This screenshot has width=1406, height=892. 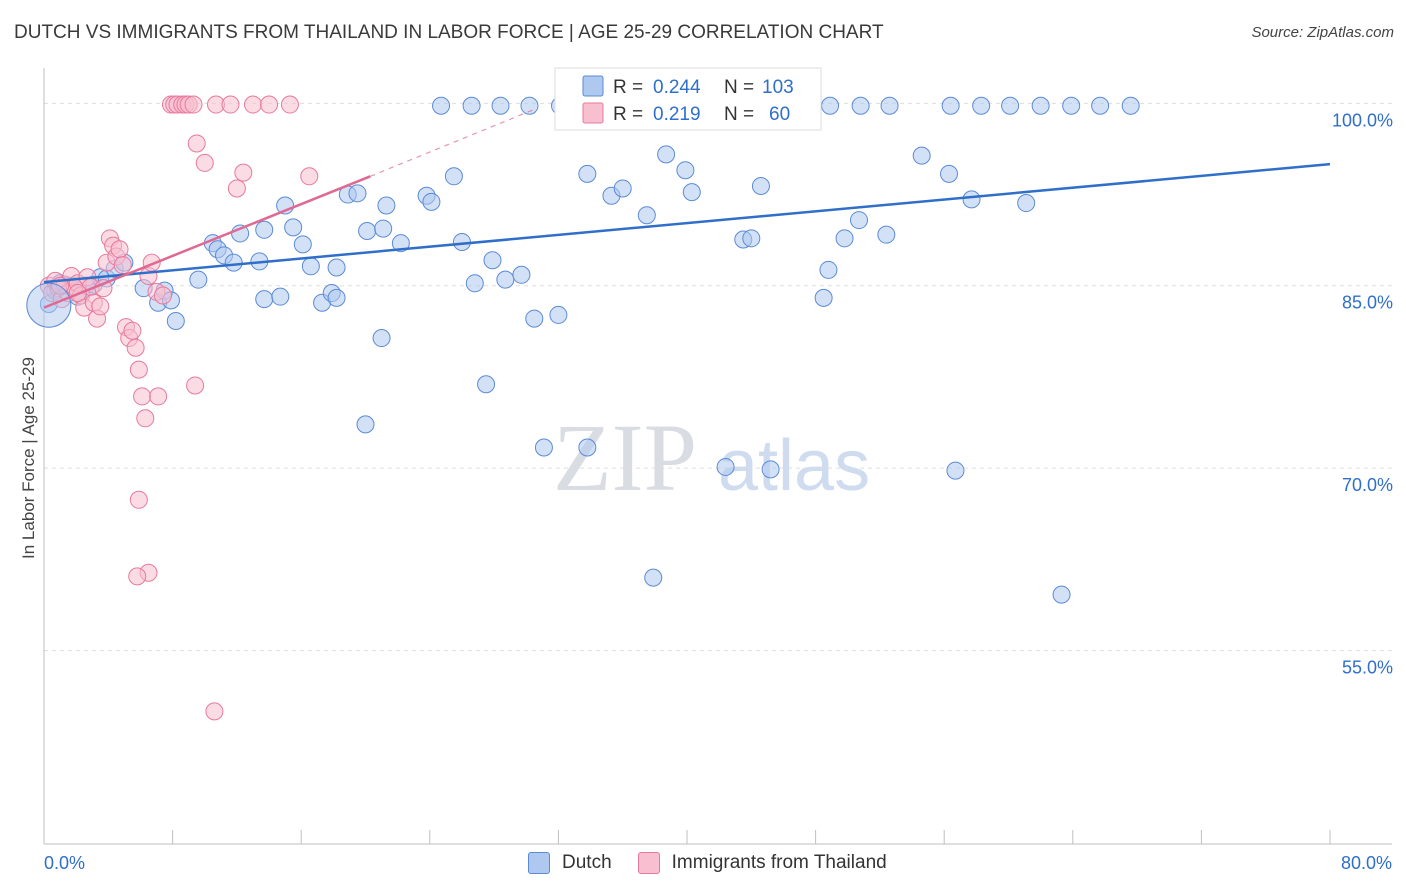 What do you see at coordinates (207, 242) in the screenshot?
I see `thailand-trend-line` at bounding box center [207, 242].